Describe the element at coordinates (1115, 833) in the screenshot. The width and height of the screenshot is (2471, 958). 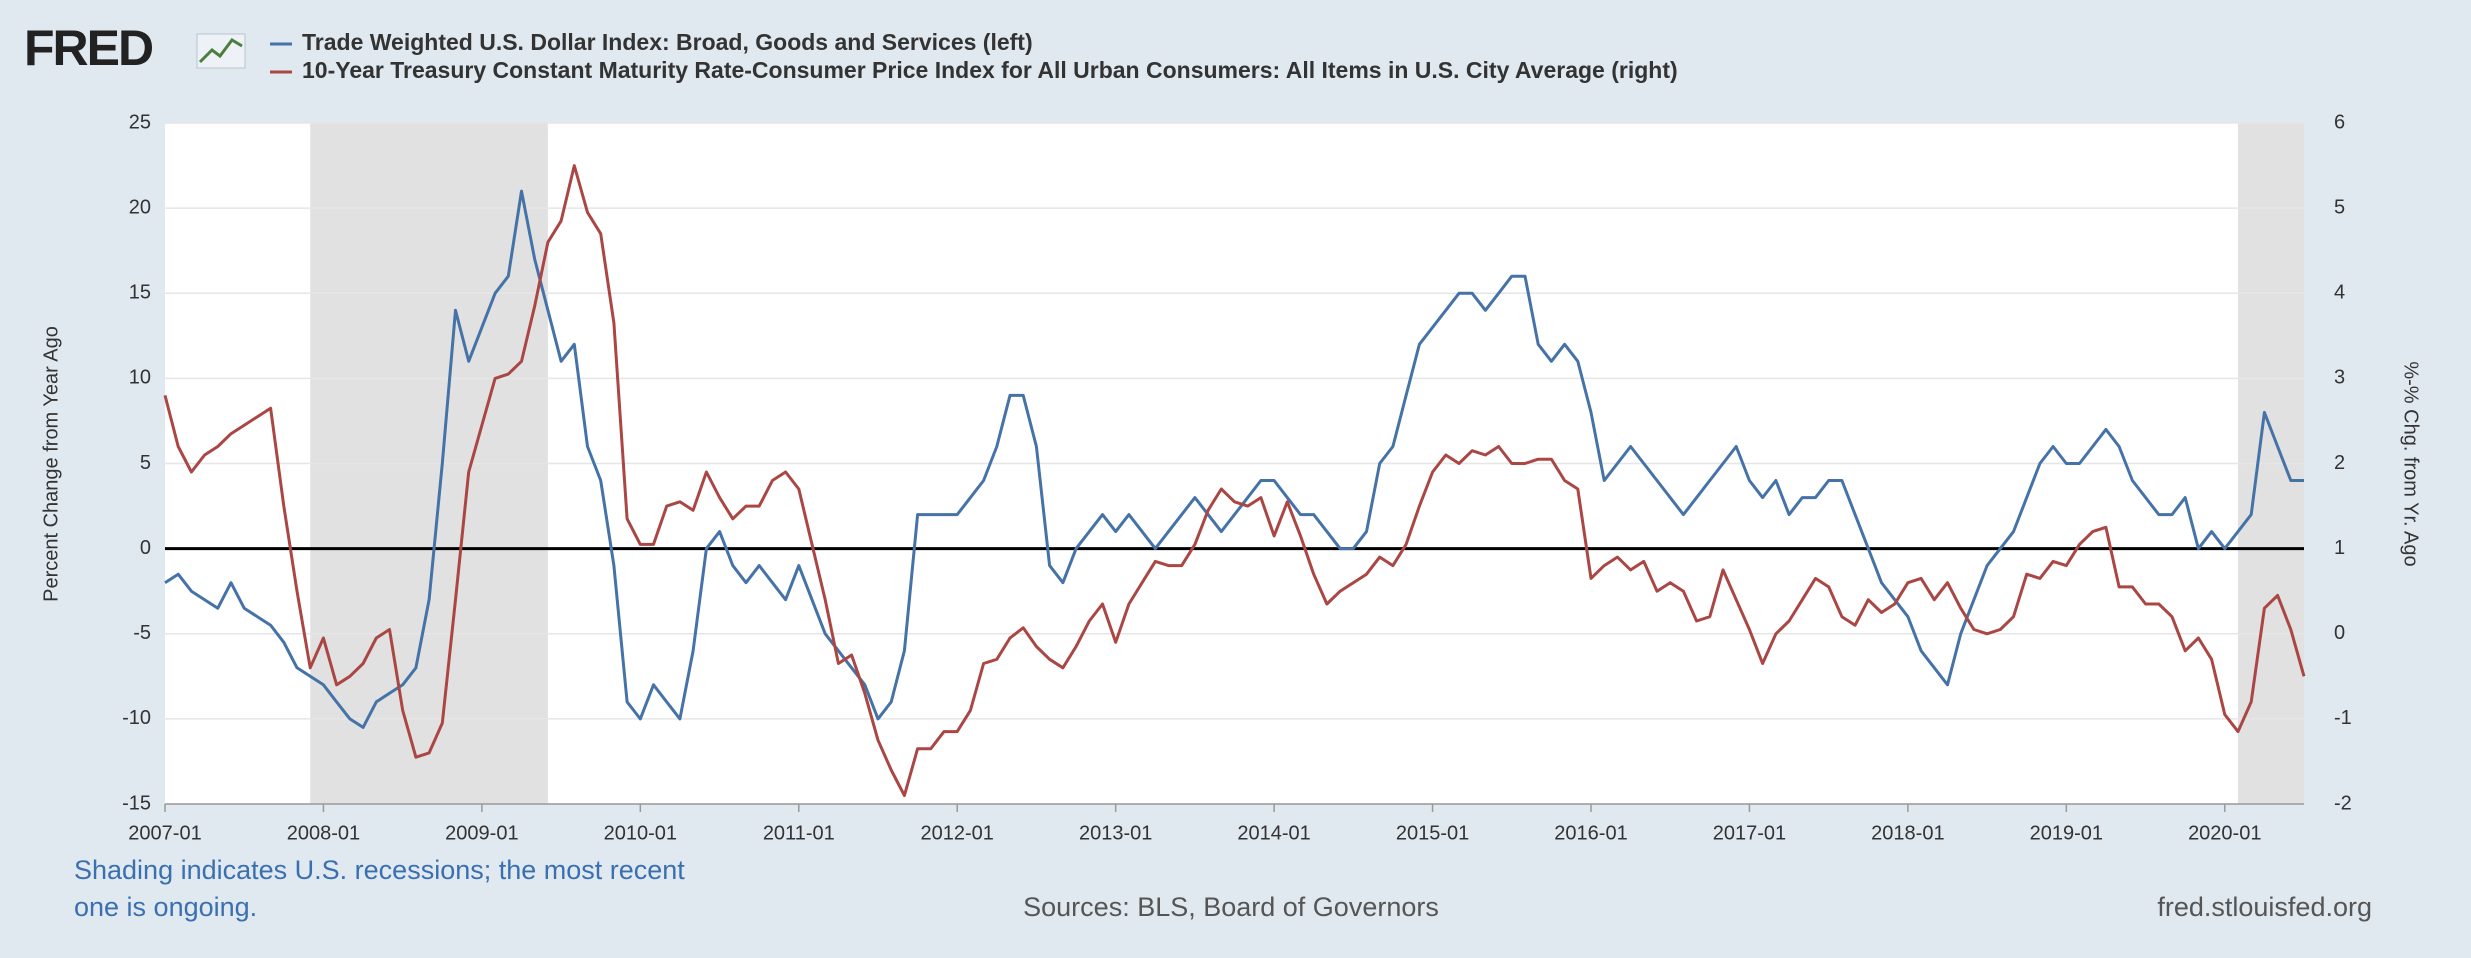
I see `x-tick-label: 2013-01` at that location.